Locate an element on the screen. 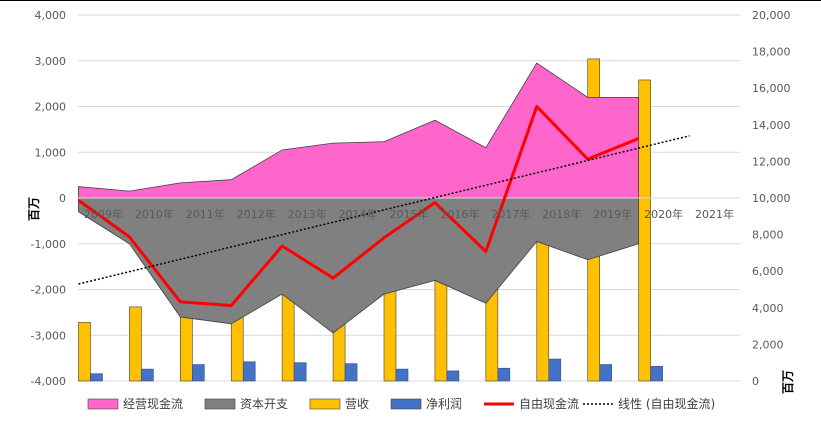  left-axis-tick-label: -2,000 is located at coordinates (48, 290).